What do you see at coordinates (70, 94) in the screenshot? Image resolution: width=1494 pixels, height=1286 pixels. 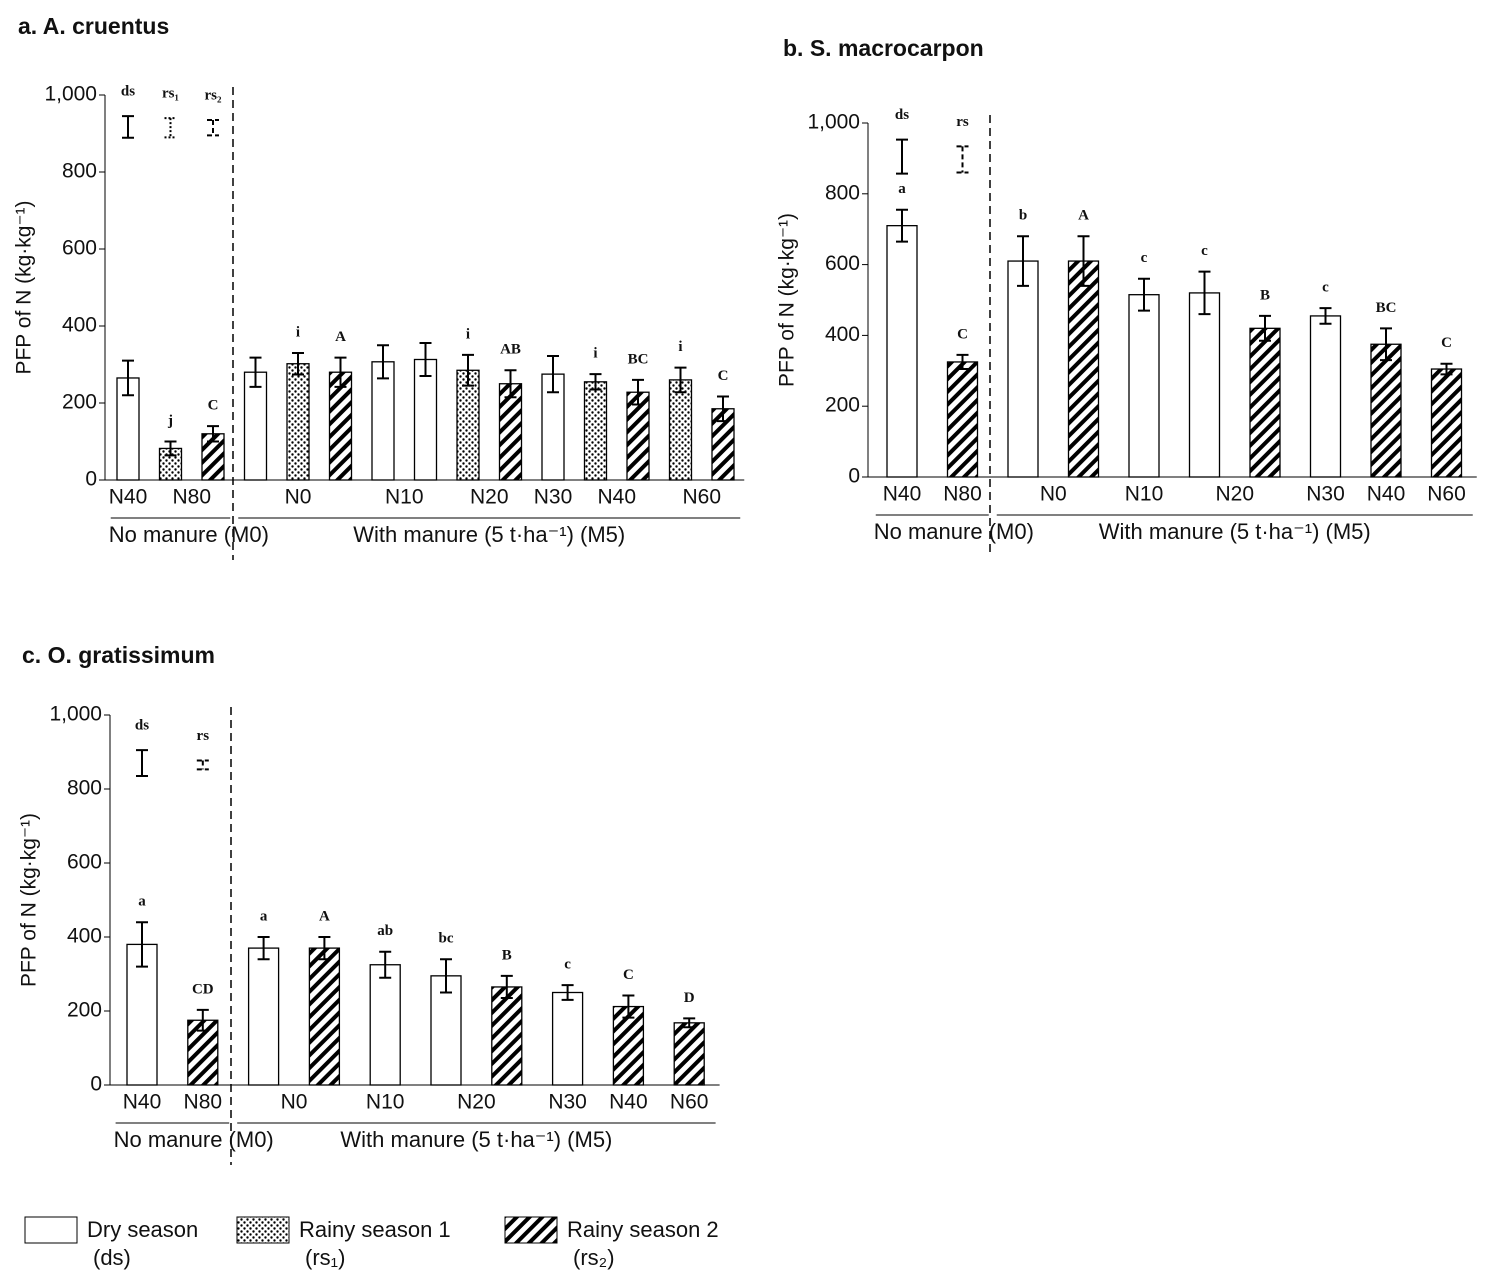 I see `y-tick-label: 1,000` at bounding box center [70, 94].